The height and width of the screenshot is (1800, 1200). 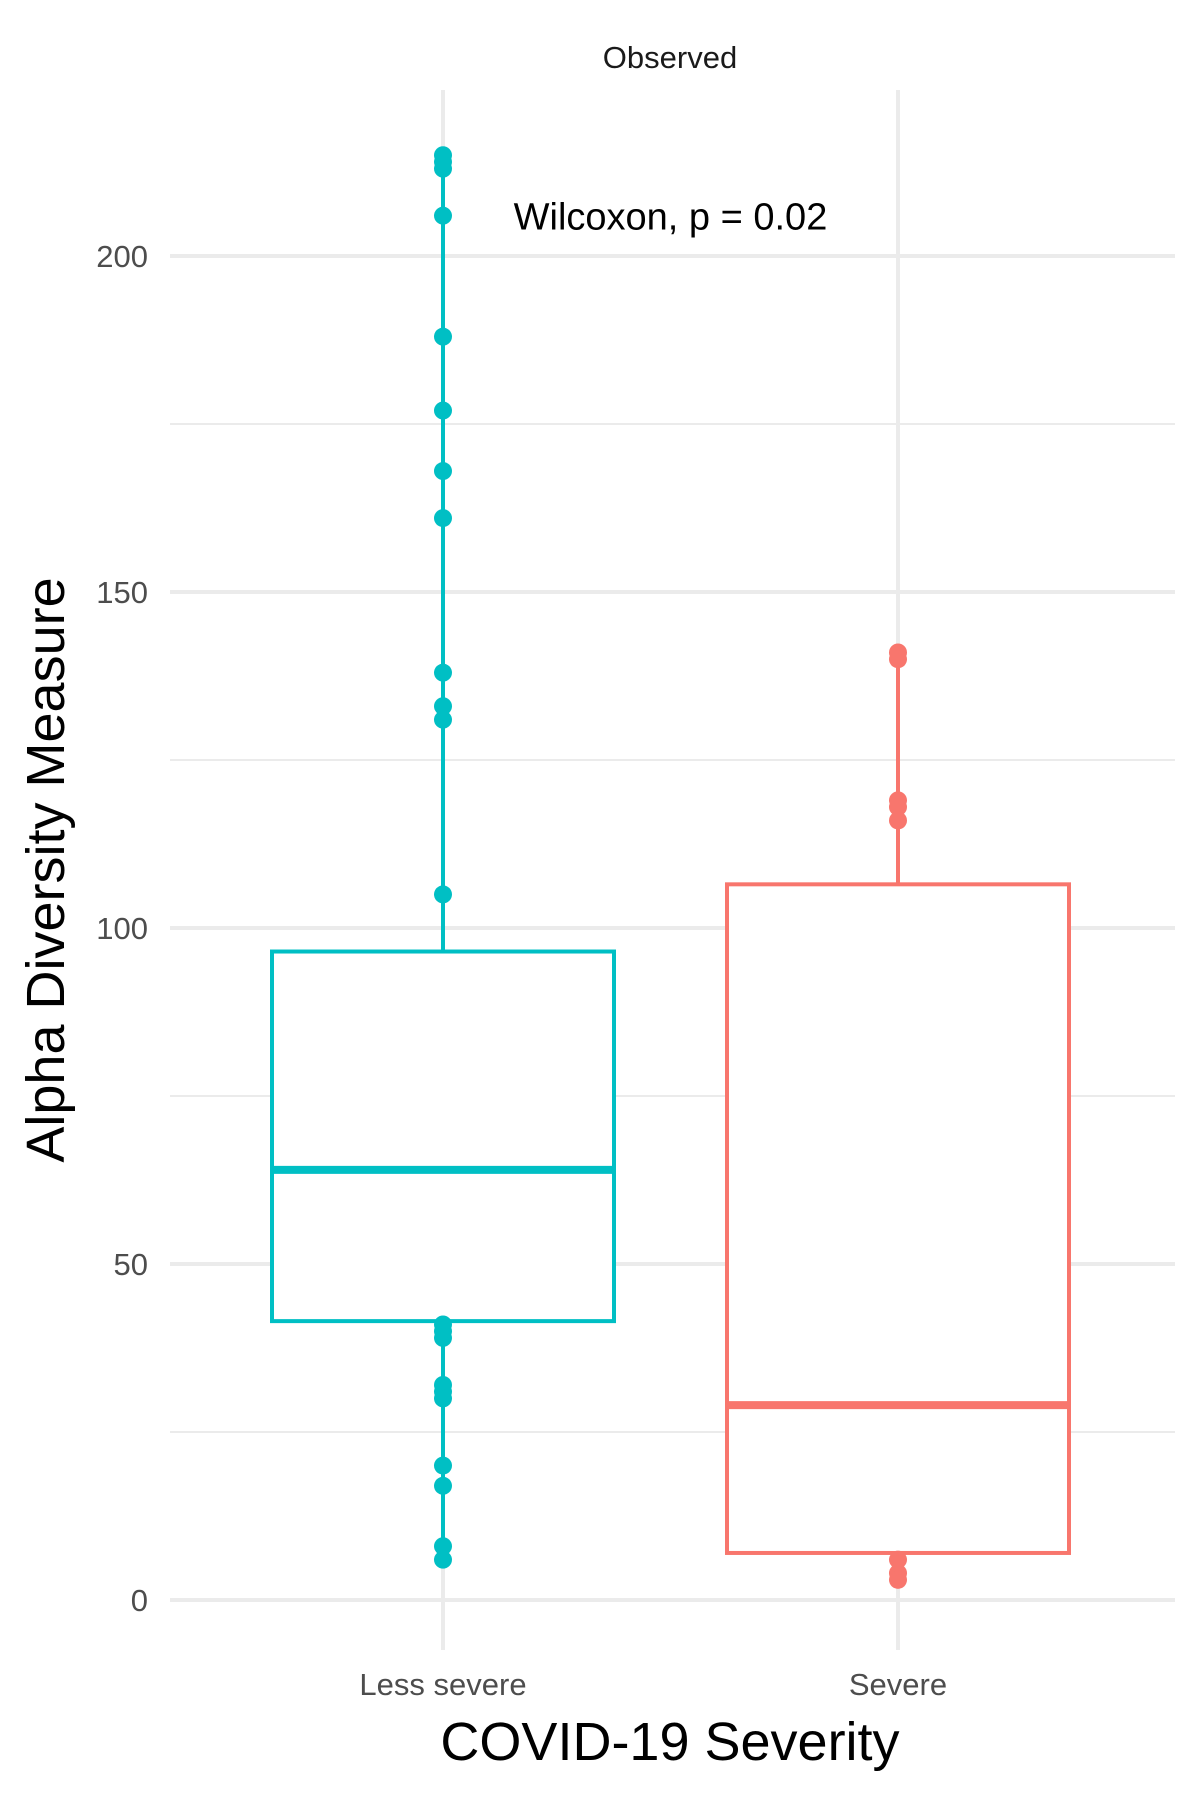 What do you see at coordinates (898, 1684) in the screenshot?
I see `x-tick-label: Severe` at bounding box center [898, 1684].